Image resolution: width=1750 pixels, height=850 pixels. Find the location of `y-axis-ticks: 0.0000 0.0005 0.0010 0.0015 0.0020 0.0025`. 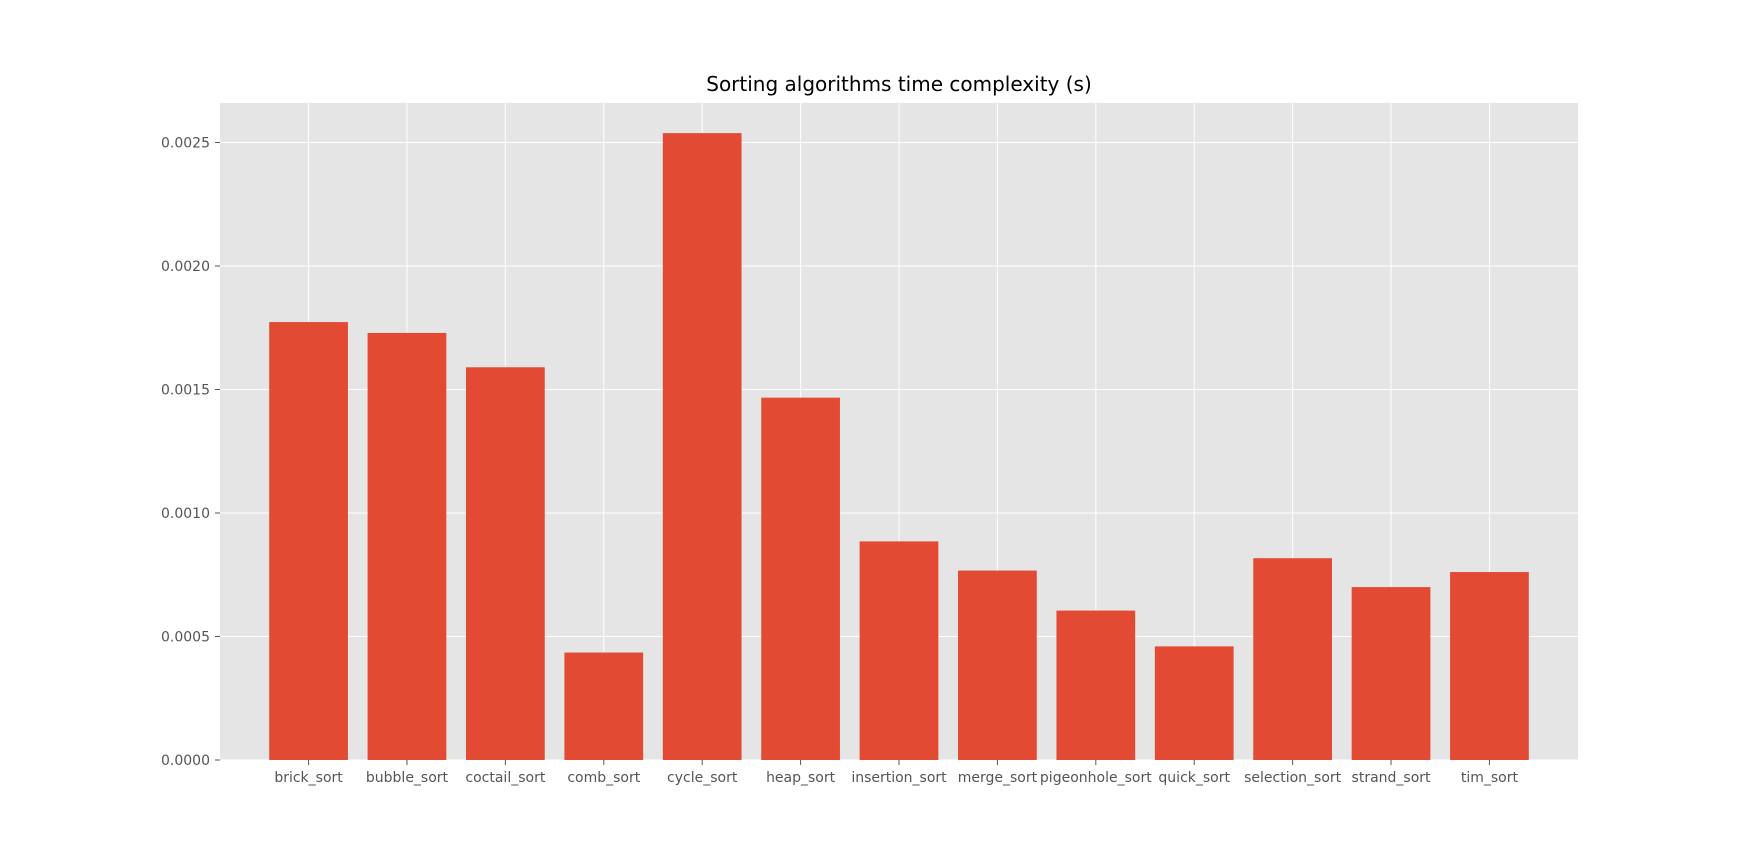

y-axis-ticks: 0.0000 0.0005 0.0010 0.0015 0.0020 0.0025 is located at coordinates (190, 452).